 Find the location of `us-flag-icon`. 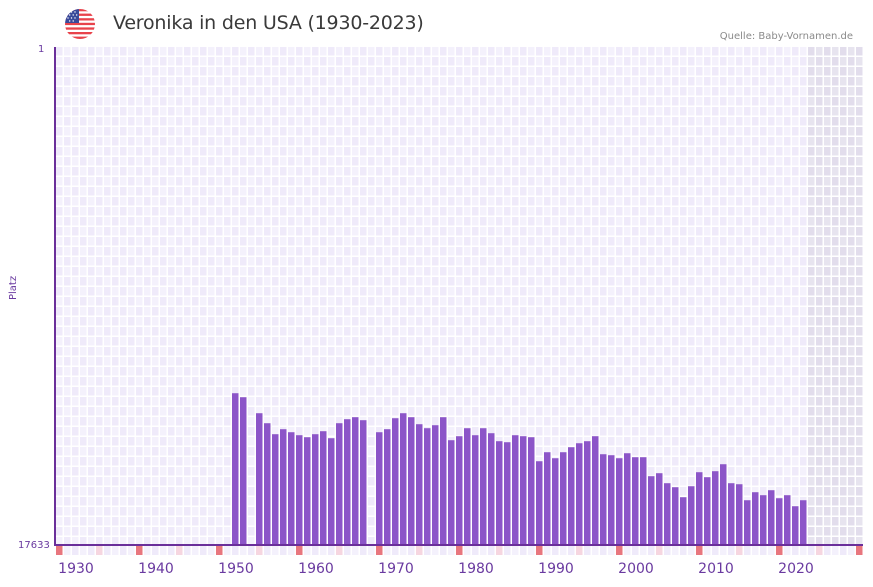

us-flag-icon is located at coordinates (80, 24).